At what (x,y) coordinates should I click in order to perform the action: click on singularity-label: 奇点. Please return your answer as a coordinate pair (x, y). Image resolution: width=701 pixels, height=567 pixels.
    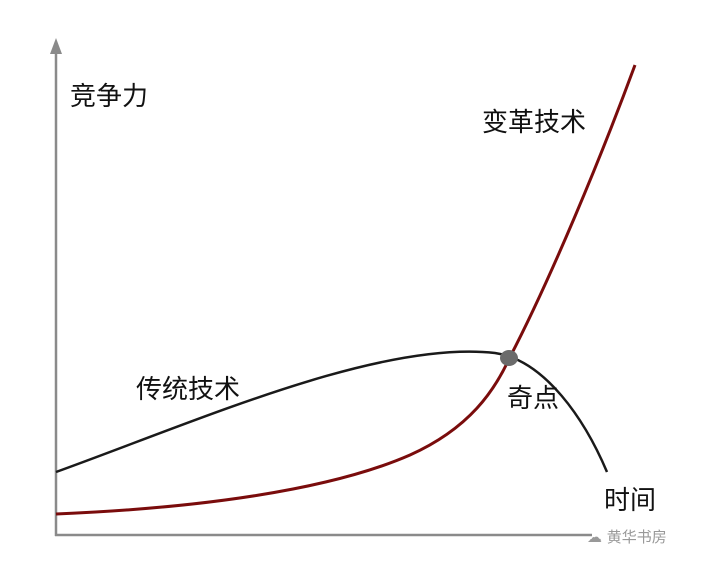
    Looking at the image, I should click on (533, 399).